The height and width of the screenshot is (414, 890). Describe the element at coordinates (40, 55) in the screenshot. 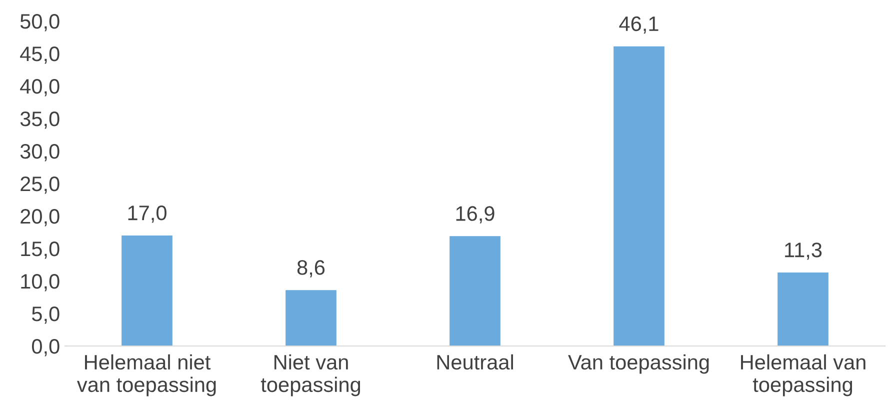

I see `y-tick-label: 45,0` at that location.